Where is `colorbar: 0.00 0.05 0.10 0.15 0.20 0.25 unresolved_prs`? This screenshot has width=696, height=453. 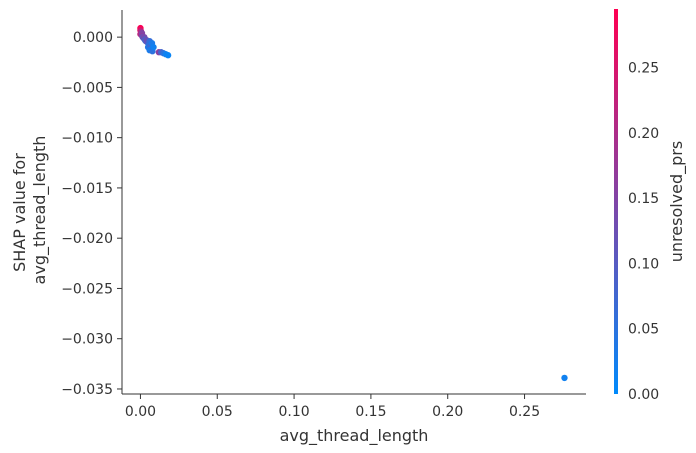
colorbar: 0.00 0.05 0.10 0.15 0.20 0.25 unresolved_prs is located at coordinates (650, 206).